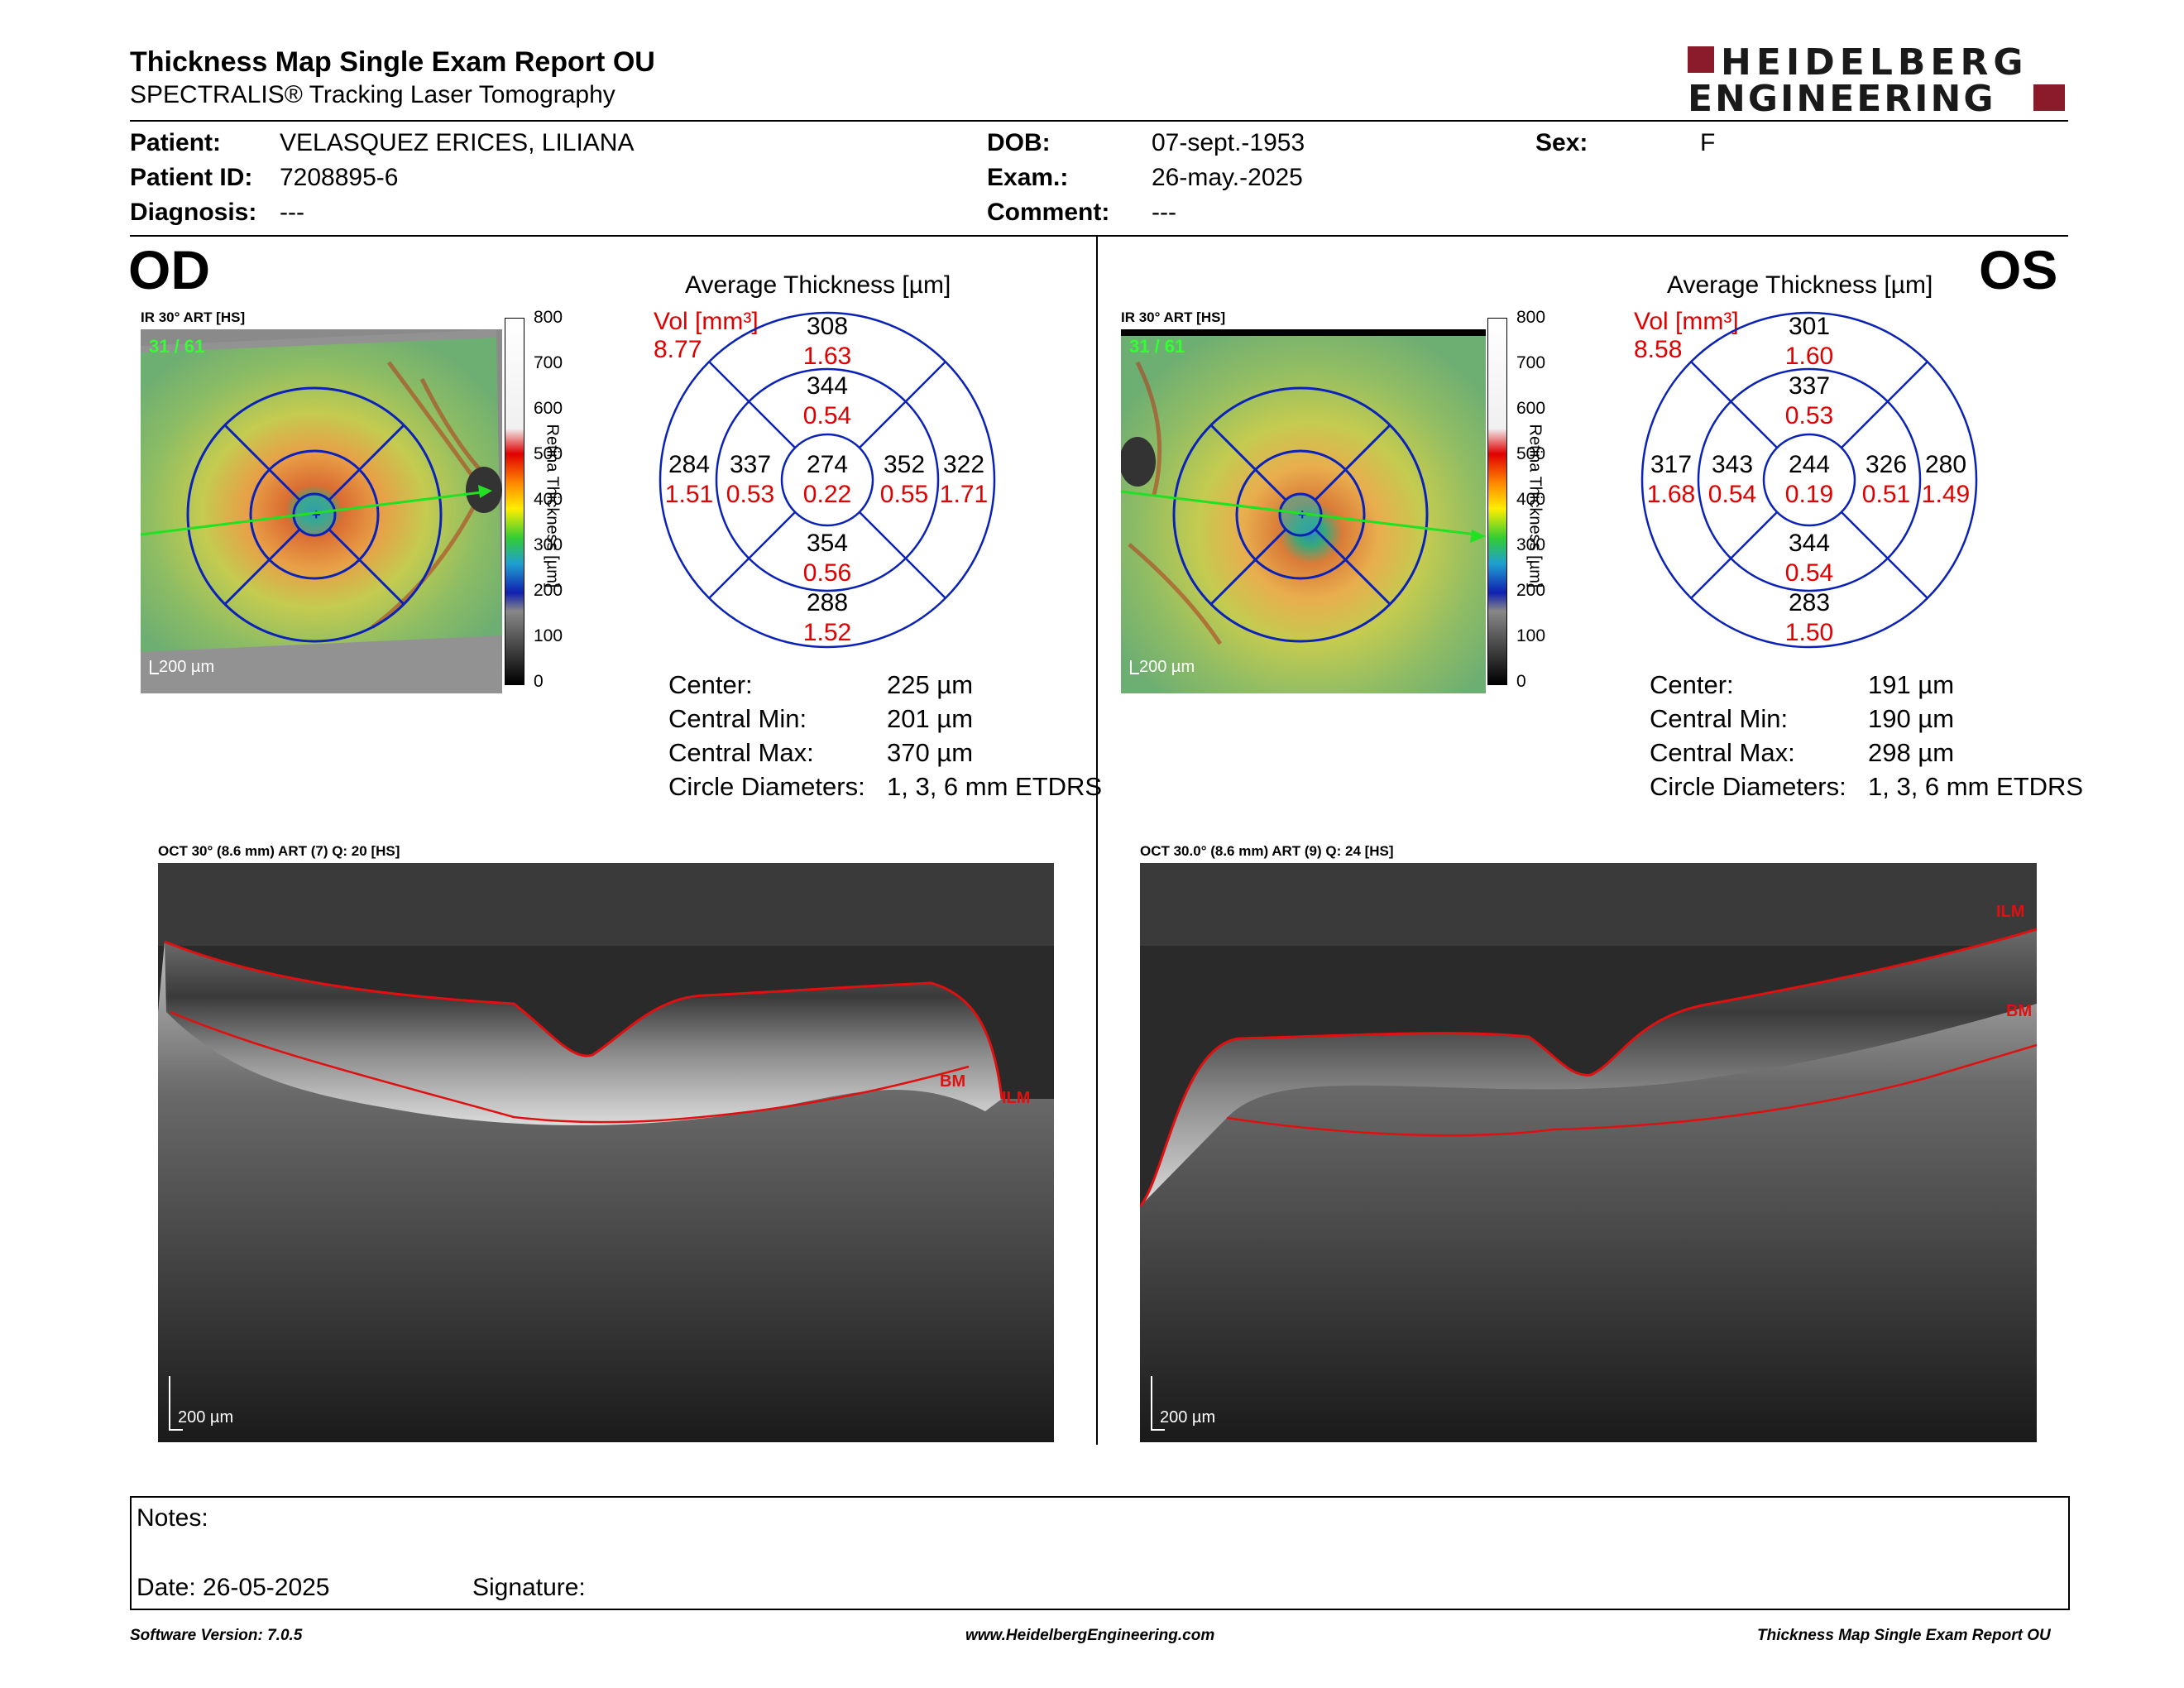 This screenshot has width=2184, height=1688. I want to click on od-inner-sup-thickness: 344, so click(827, 386).